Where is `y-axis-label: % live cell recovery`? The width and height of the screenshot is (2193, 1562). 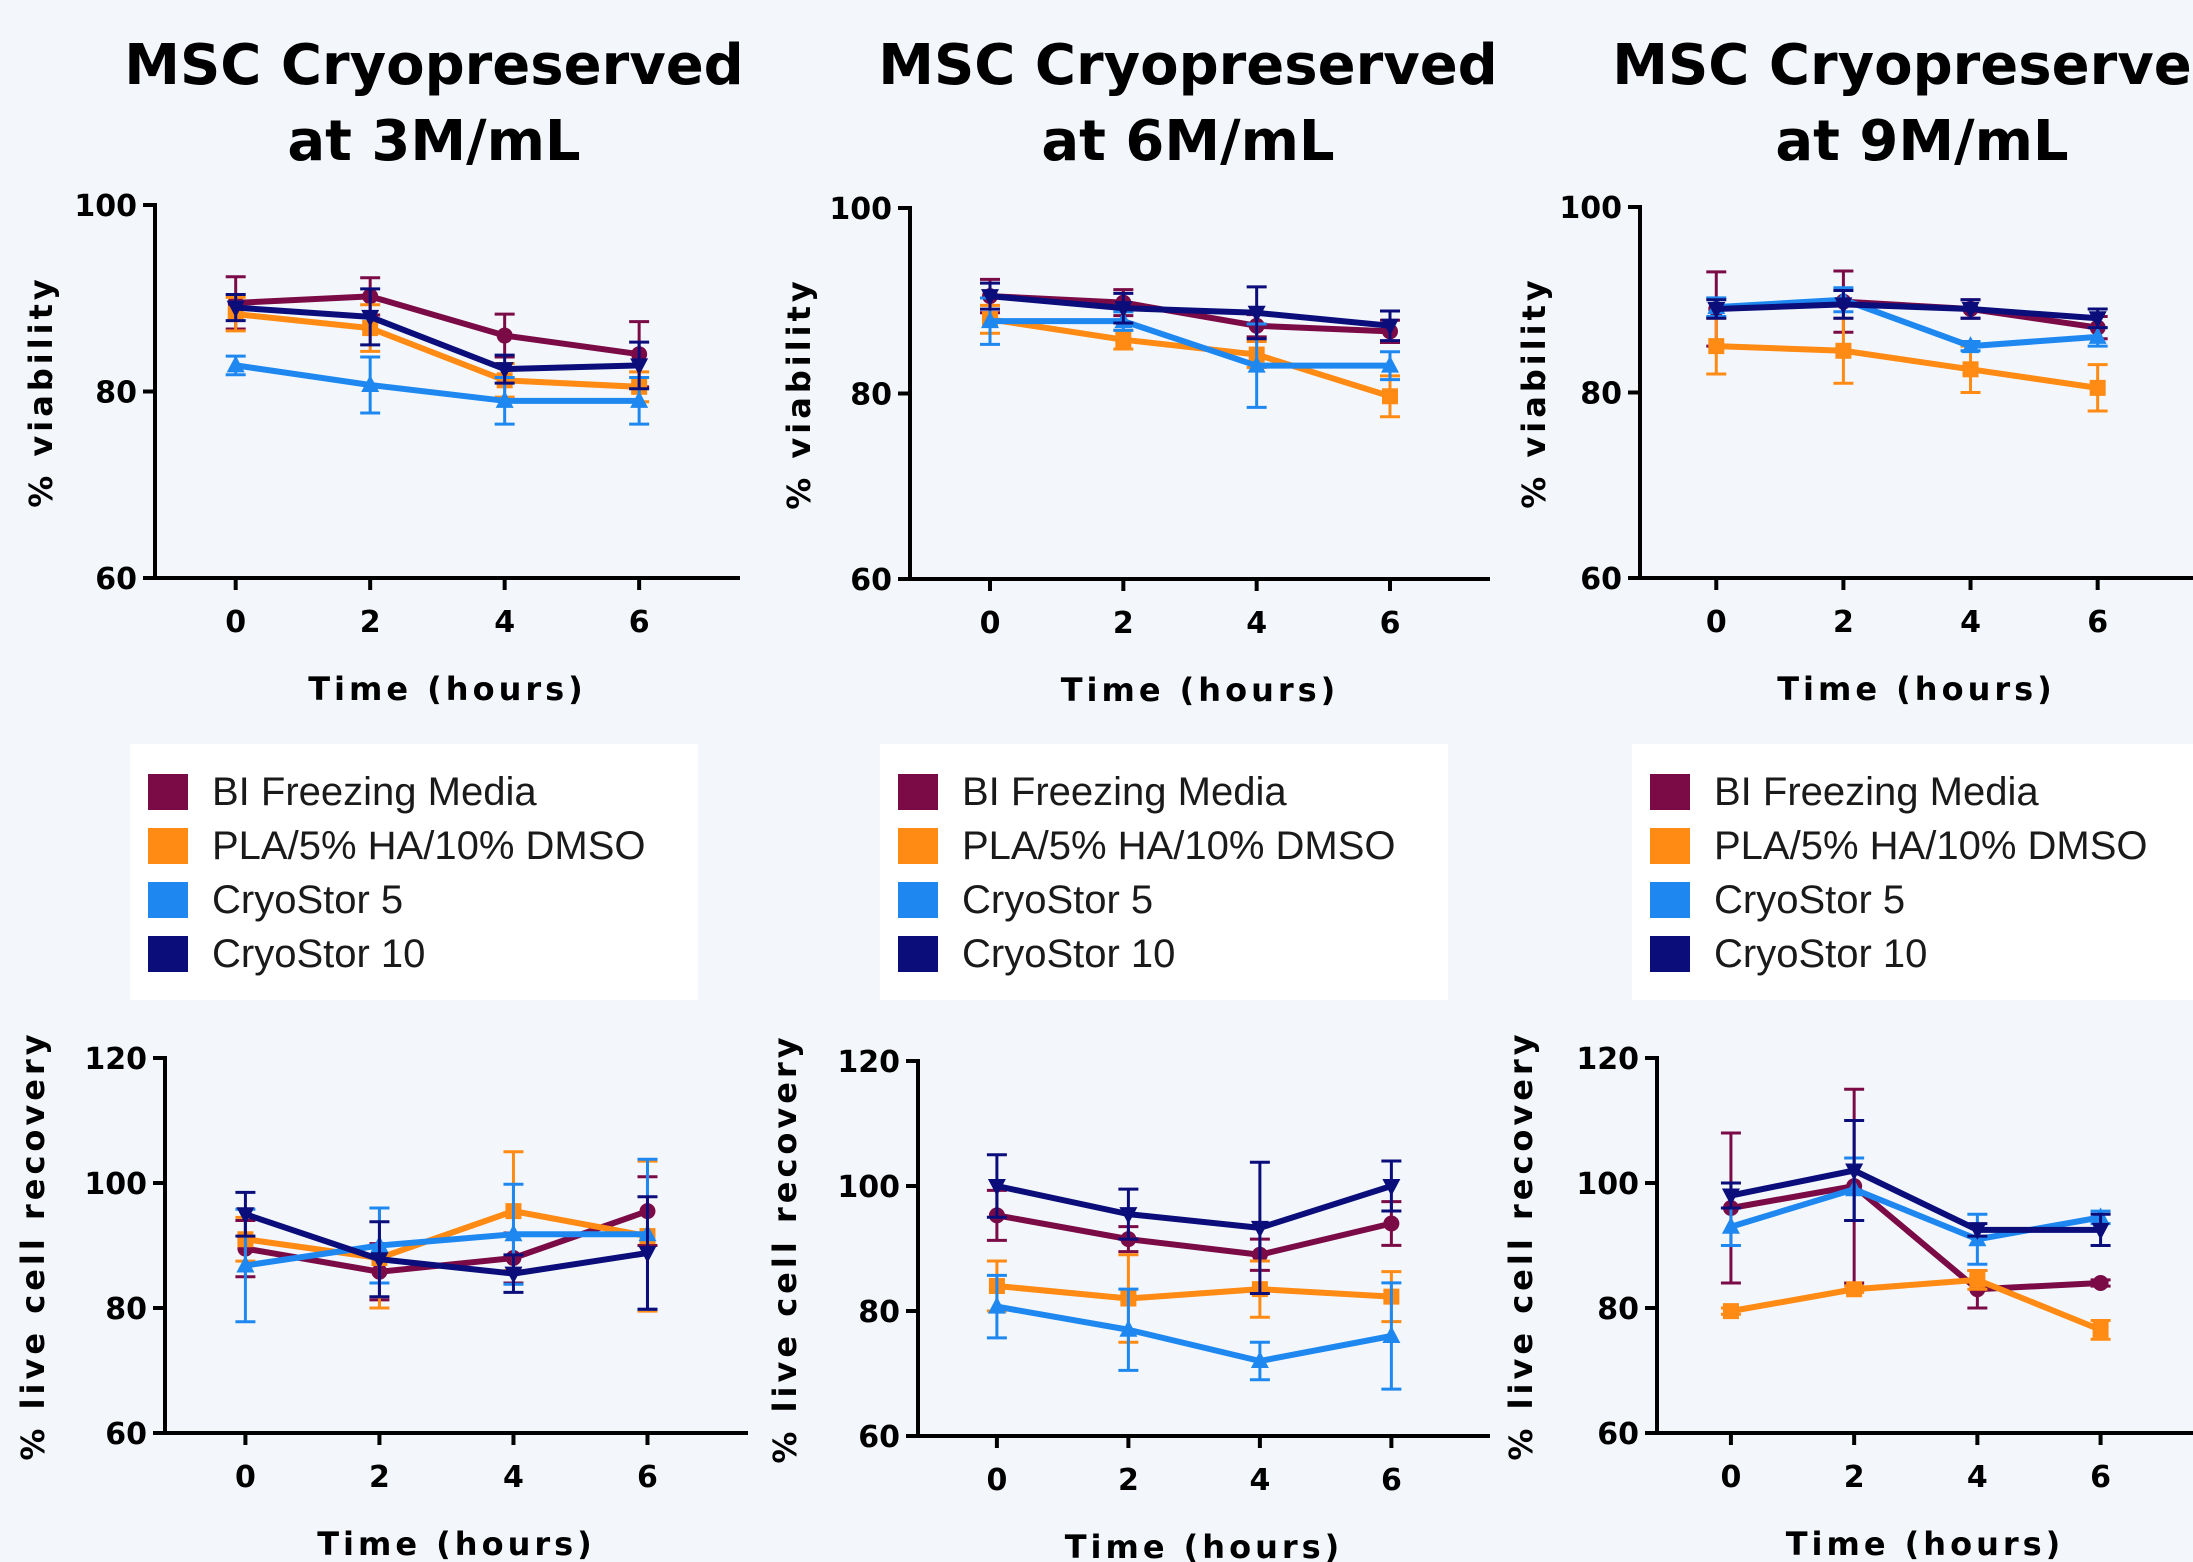 y-axis-label: % live cell recovery is located at coordinates (33, 1245).